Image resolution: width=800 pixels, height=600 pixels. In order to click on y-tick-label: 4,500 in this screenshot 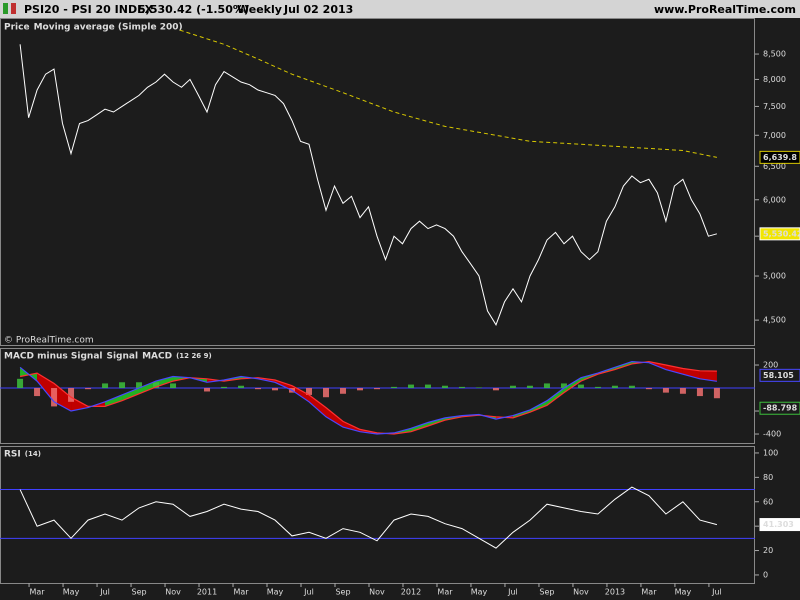, I will do `click(774, 320)`.